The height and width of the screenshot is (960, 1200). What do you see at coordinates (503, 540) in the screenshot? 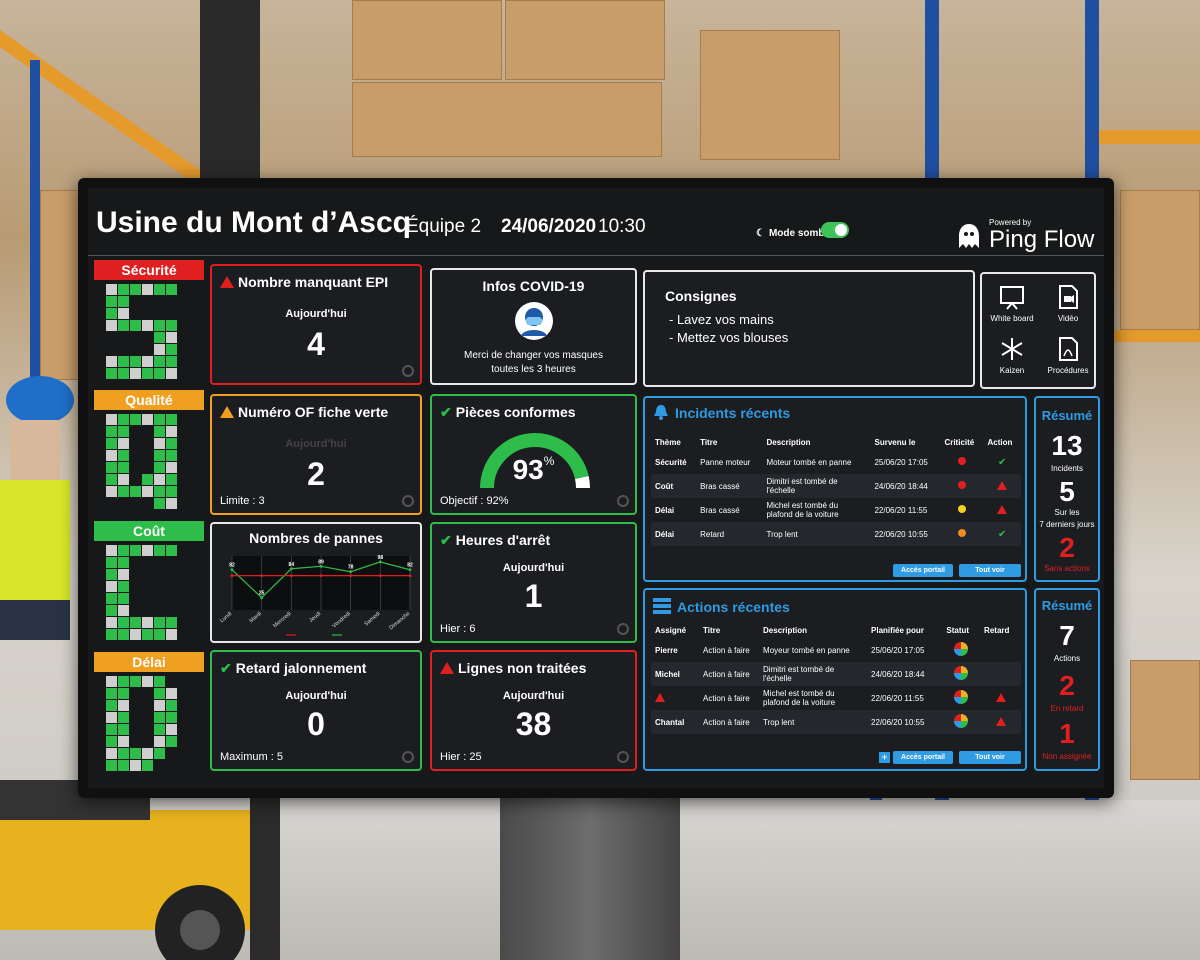
I see `kpi-title-text: Heures d'arrêt` at bounding box center [503, 540].